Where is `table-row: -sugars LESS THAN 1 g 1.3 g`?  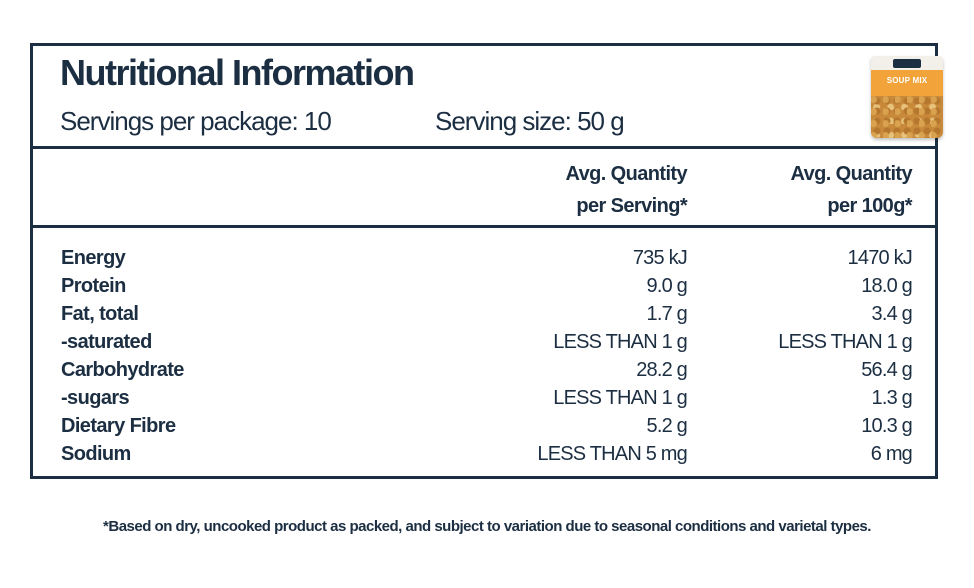 table-row: -sugars LESS THAN 1 g 1.3 g is located at coordinates (487, 398).